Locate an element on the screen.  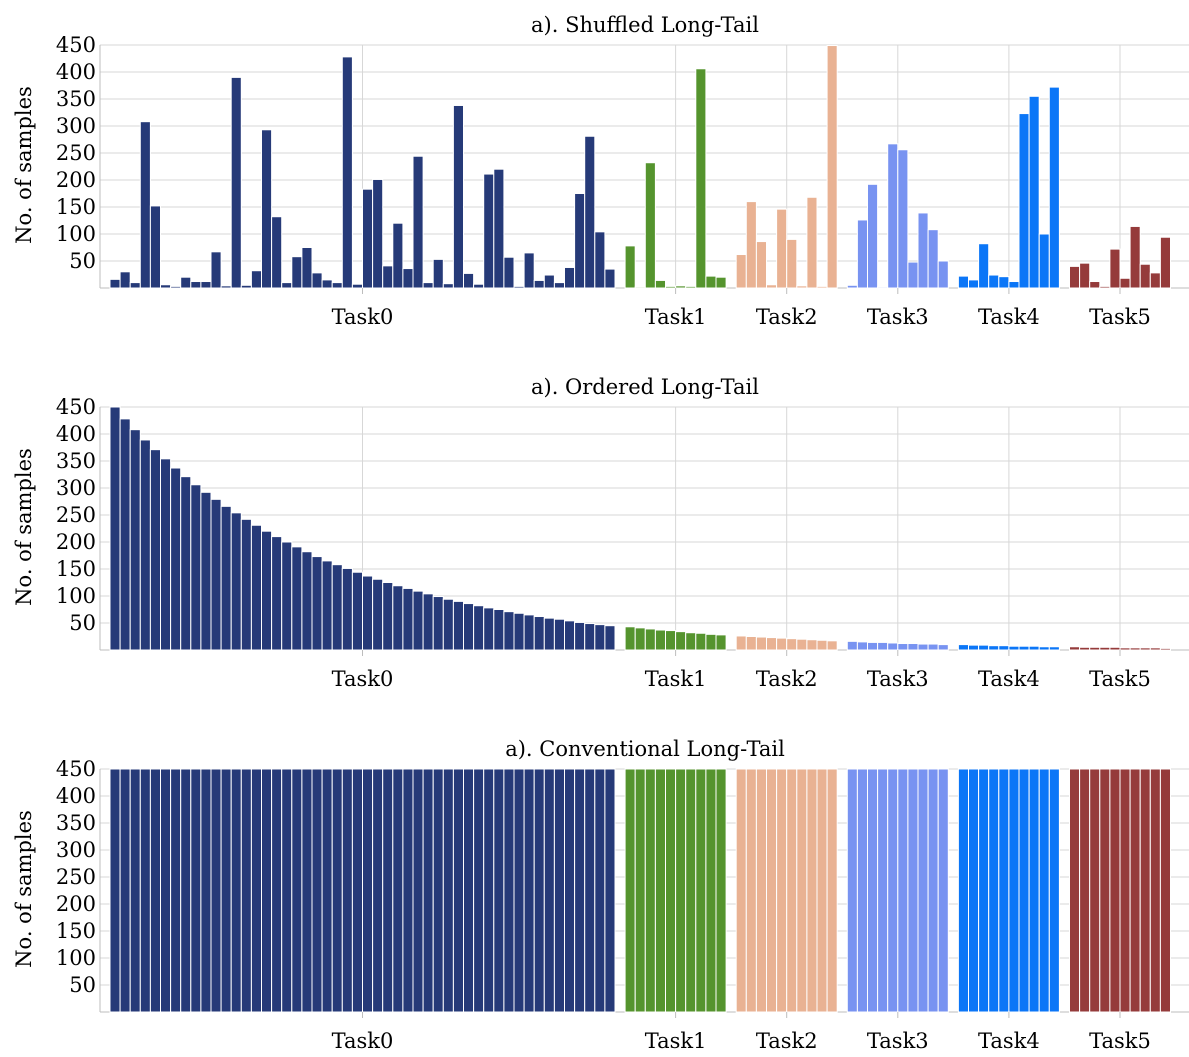
x-tick-label-task1: Task1 is located at coordinates (676, 317).